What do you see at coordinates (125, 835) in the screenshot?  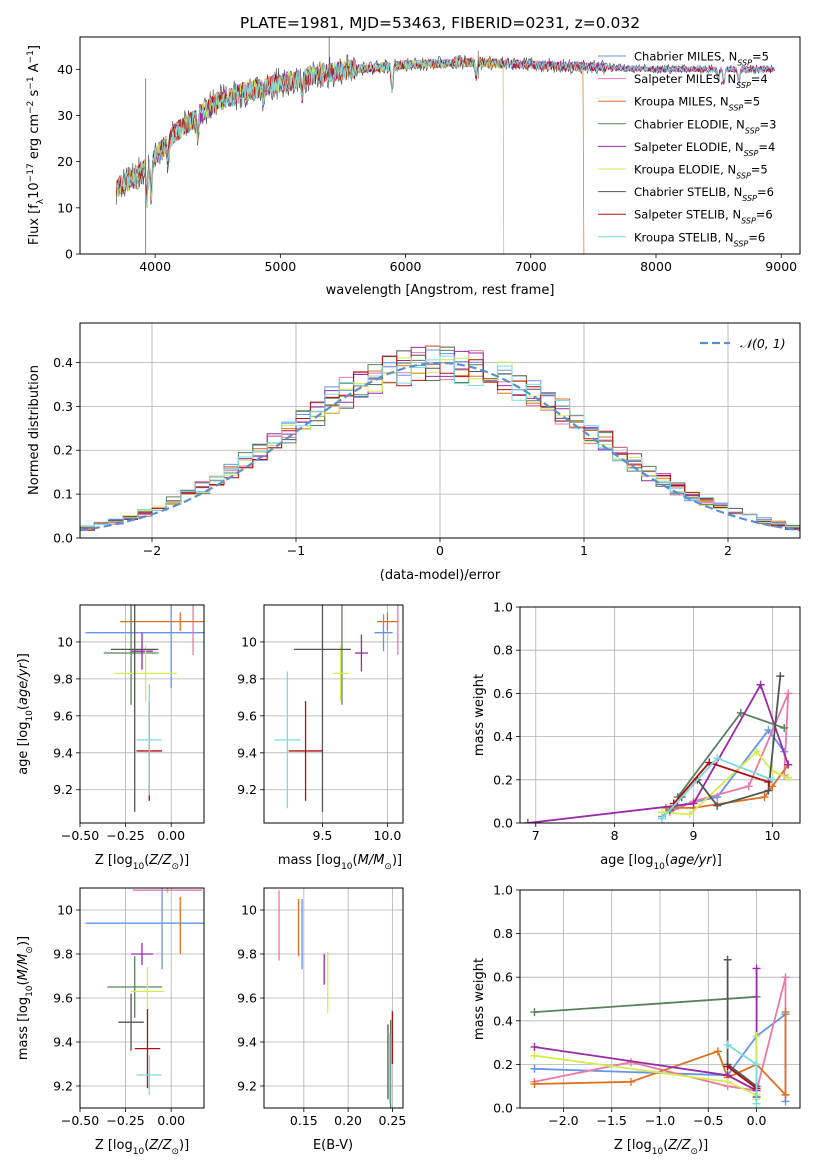 I see `x-tick-label: −0.25` at bounding box center [125, 835].